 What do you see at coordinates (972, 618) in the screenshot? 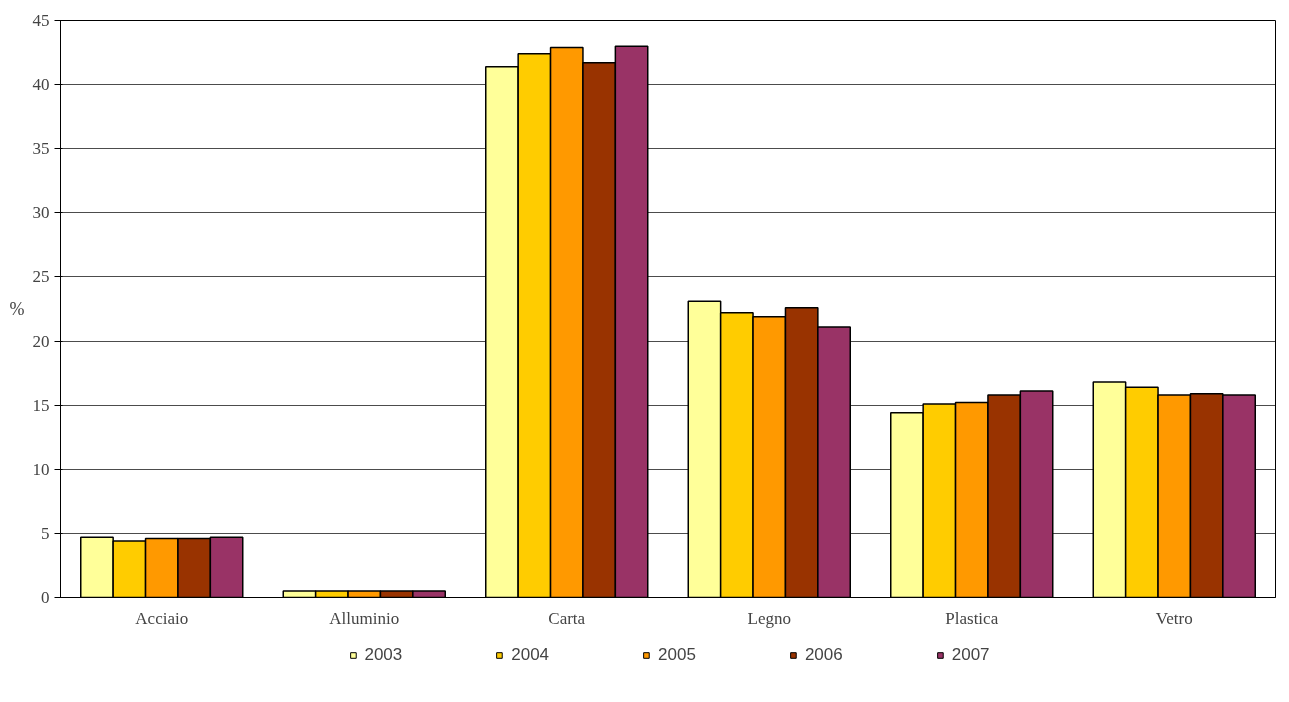
I see `x-tick-label: Plastica` at bounding box center [972, 618].